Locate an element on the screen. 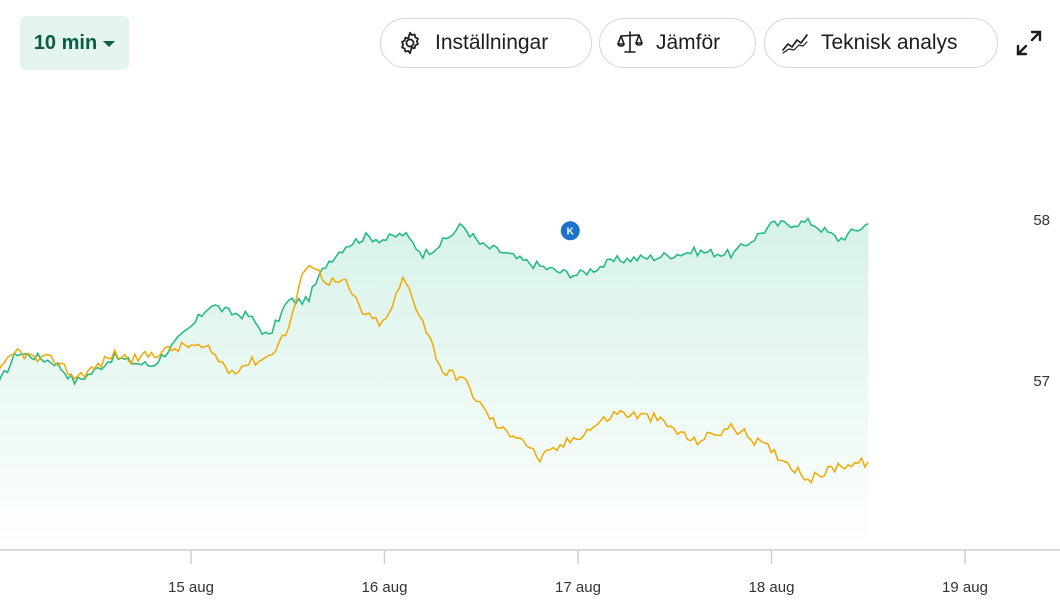 This screenshot has width=1060, height=602. caret-down-icon is located at coordinates (109, 44).